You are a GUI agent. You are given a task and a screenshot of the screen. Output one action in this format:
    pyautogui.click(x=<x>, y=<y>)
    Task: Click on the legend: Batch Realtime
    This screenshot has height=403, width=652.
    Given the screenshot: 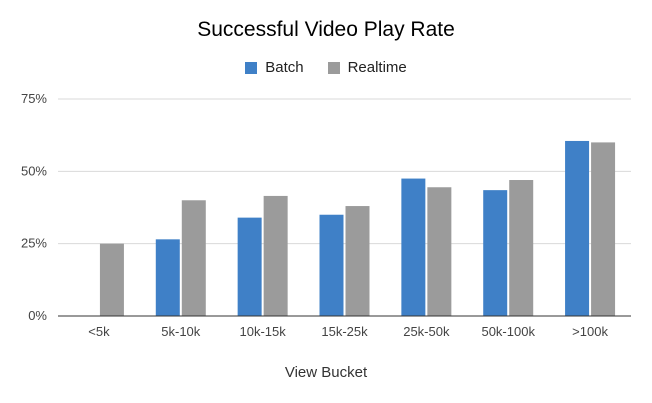 What is the action you would take?
    pyautogui.click(x=326, y=67)
    